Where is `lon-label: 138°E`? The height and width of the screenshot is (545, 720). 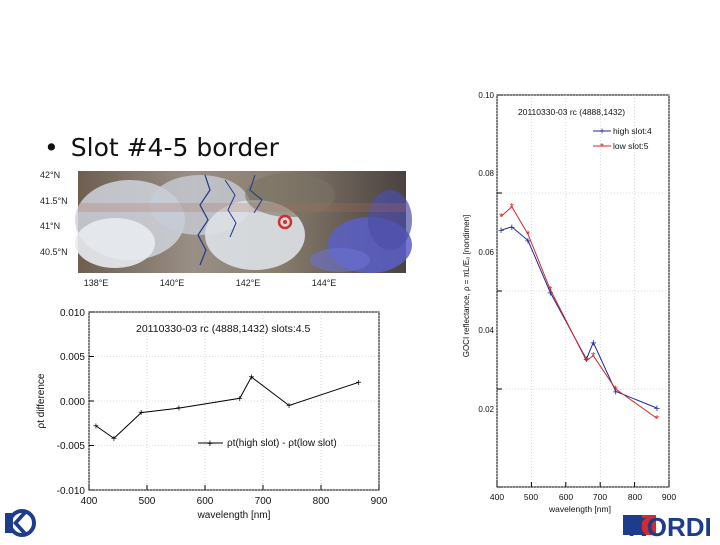
lon-label: 138°E is located at coordinates (96, 283).